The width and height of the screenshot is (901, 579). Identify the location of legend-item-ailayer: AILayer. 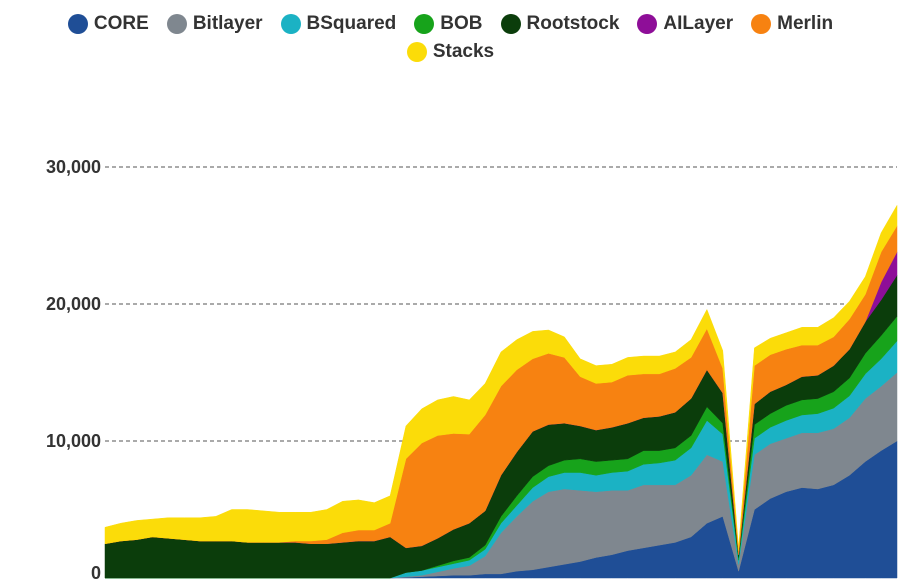
(685, 24).